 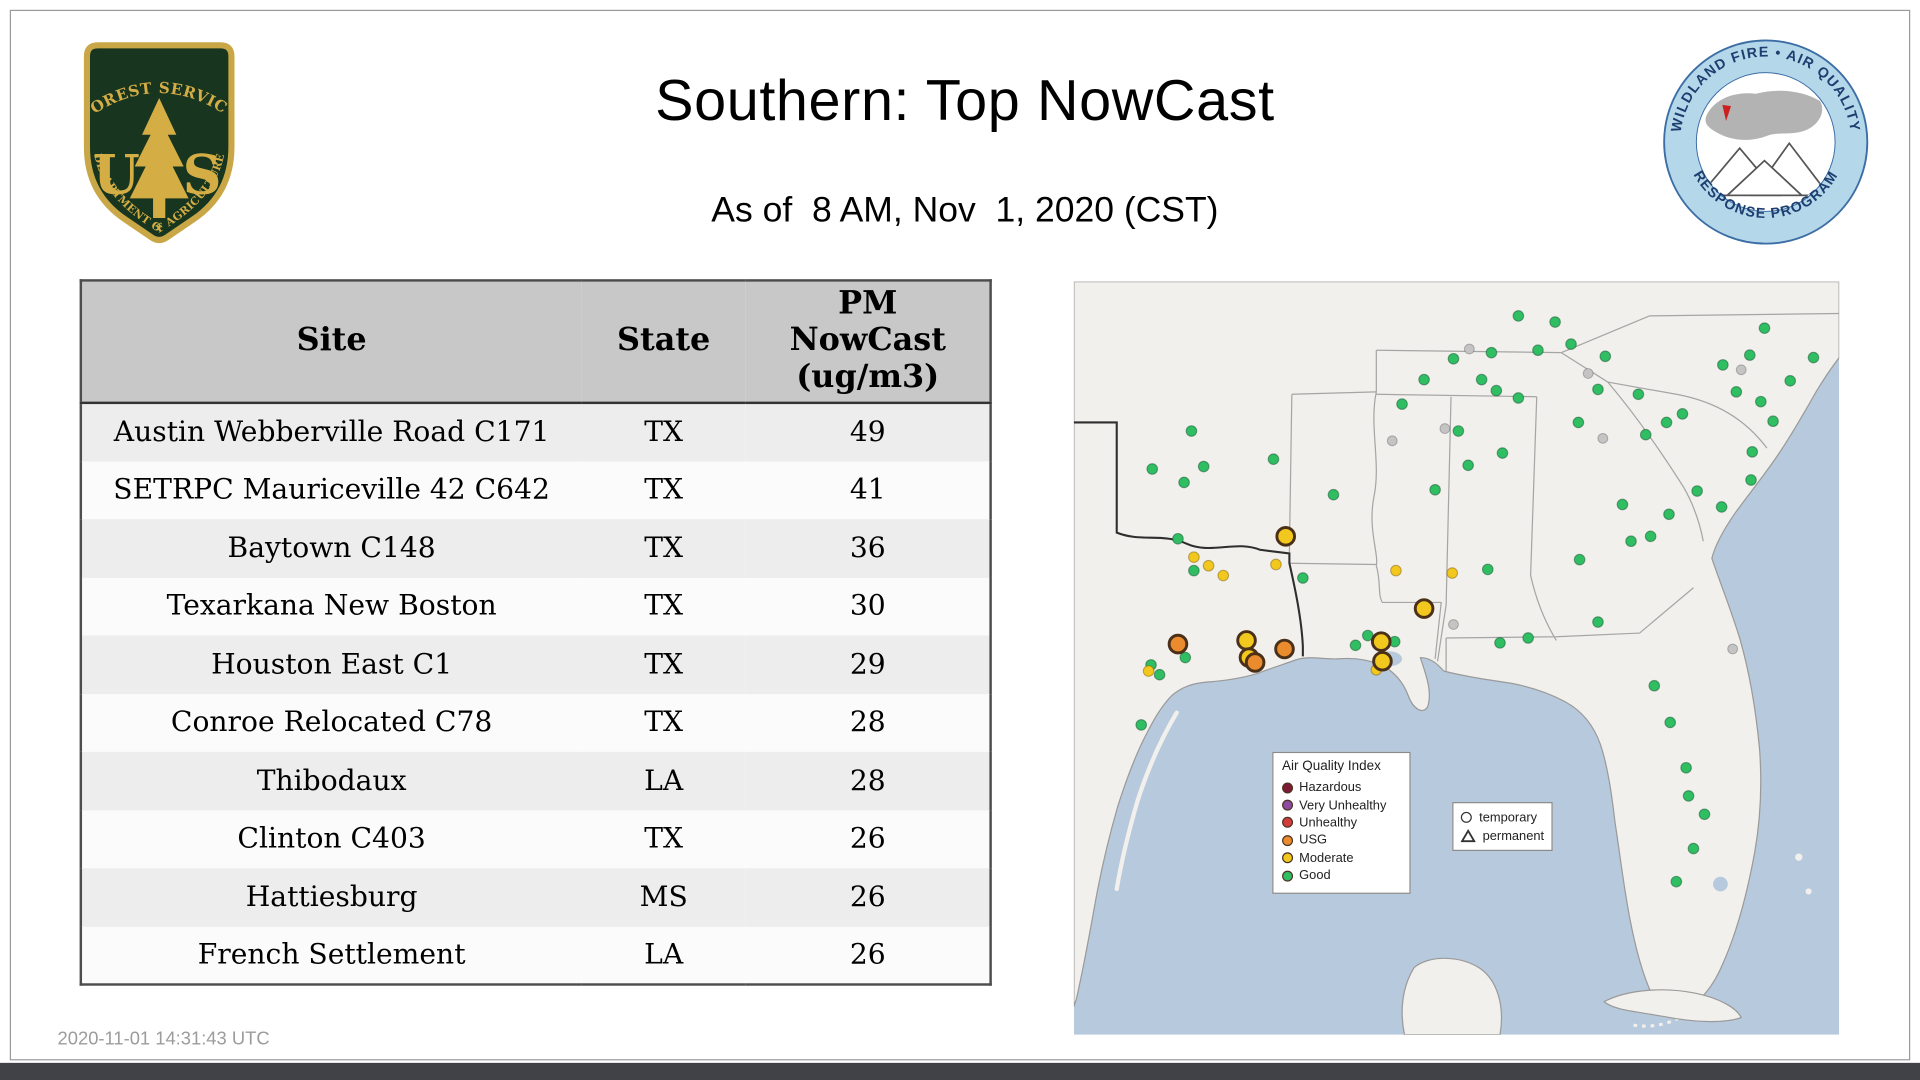 What do you see at coordinates (1764, 169) in the screenshot?
I see `mountains-icon` at bounding box center [1764, 169].